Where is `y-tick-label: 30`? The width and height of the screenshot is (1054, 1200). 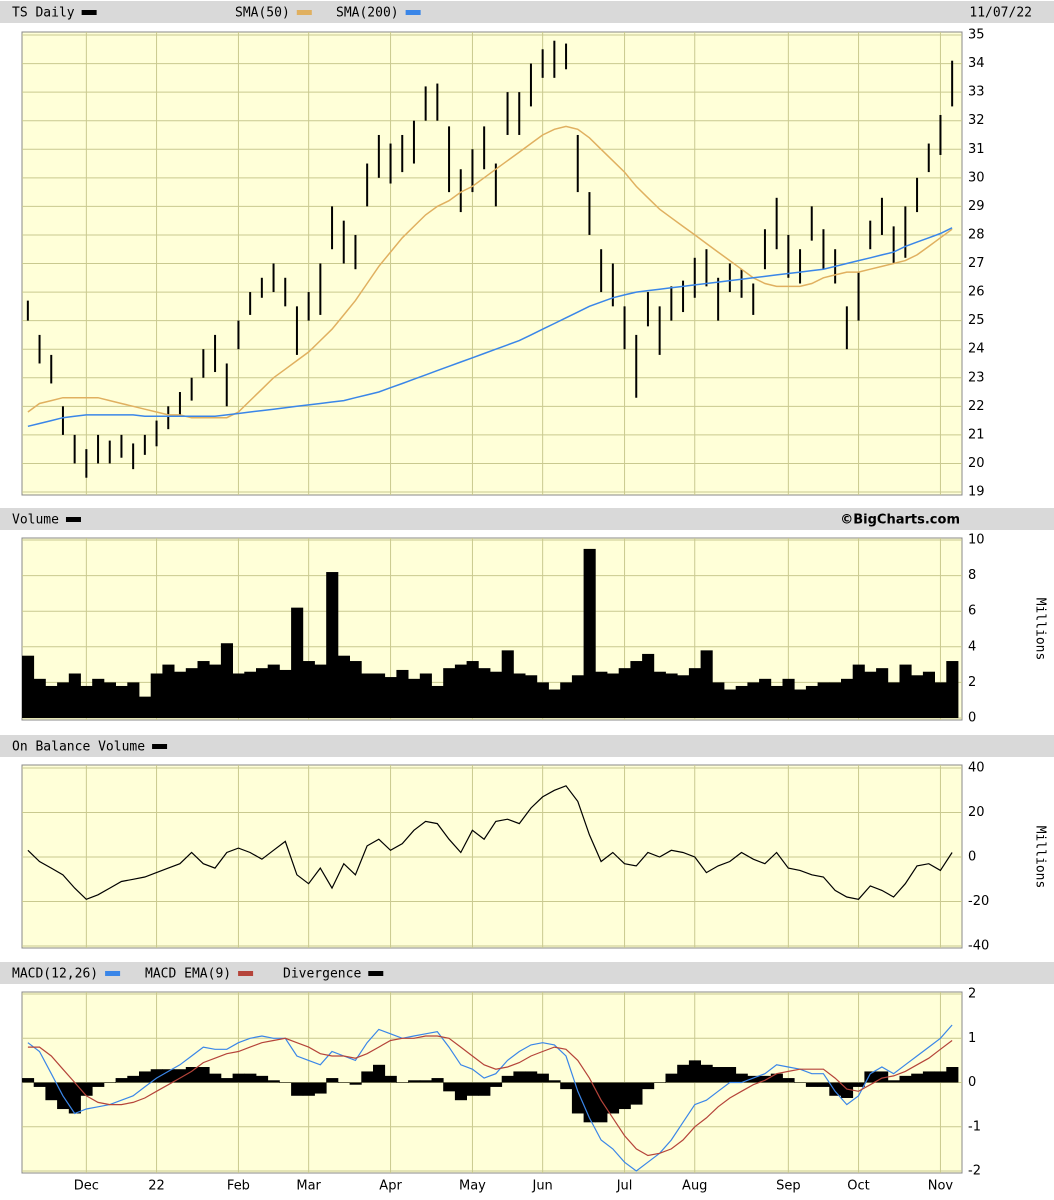 y-tick-label: 30 is located at coordinates (976, 177).